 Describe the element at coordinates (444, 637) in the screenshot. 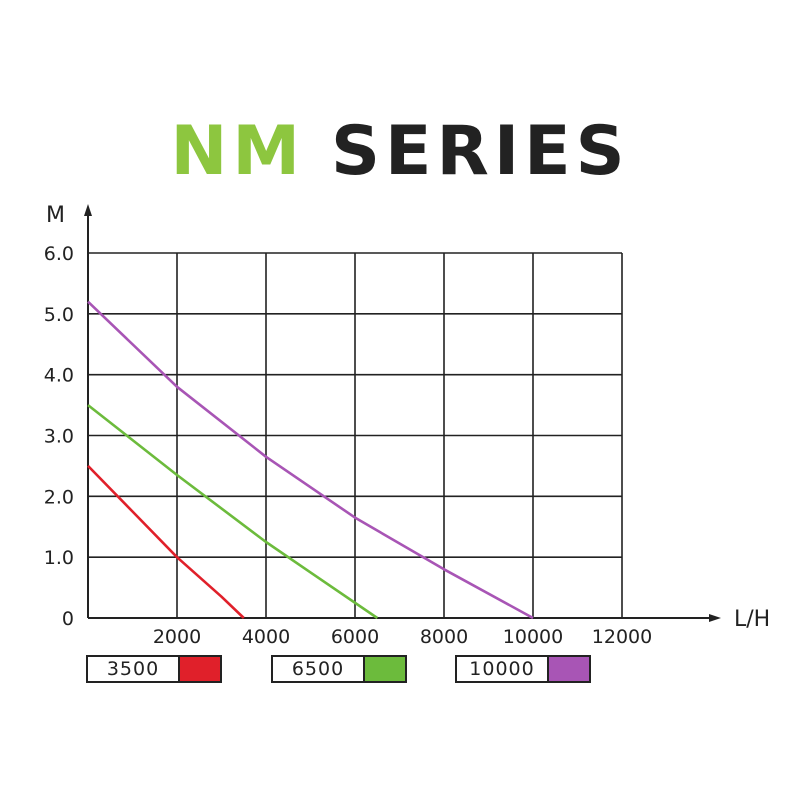

I see `x-tick-label: 8000` at that location.